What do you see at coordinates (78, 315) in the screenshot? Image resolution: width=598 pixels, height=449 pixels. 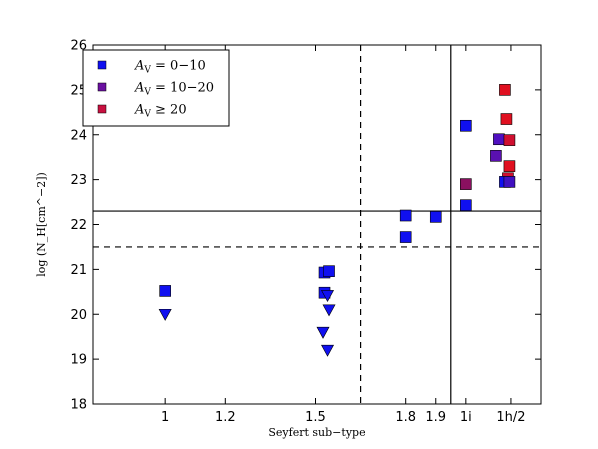 I see `y-tick-label: 20` at bounding box center [78, 315].